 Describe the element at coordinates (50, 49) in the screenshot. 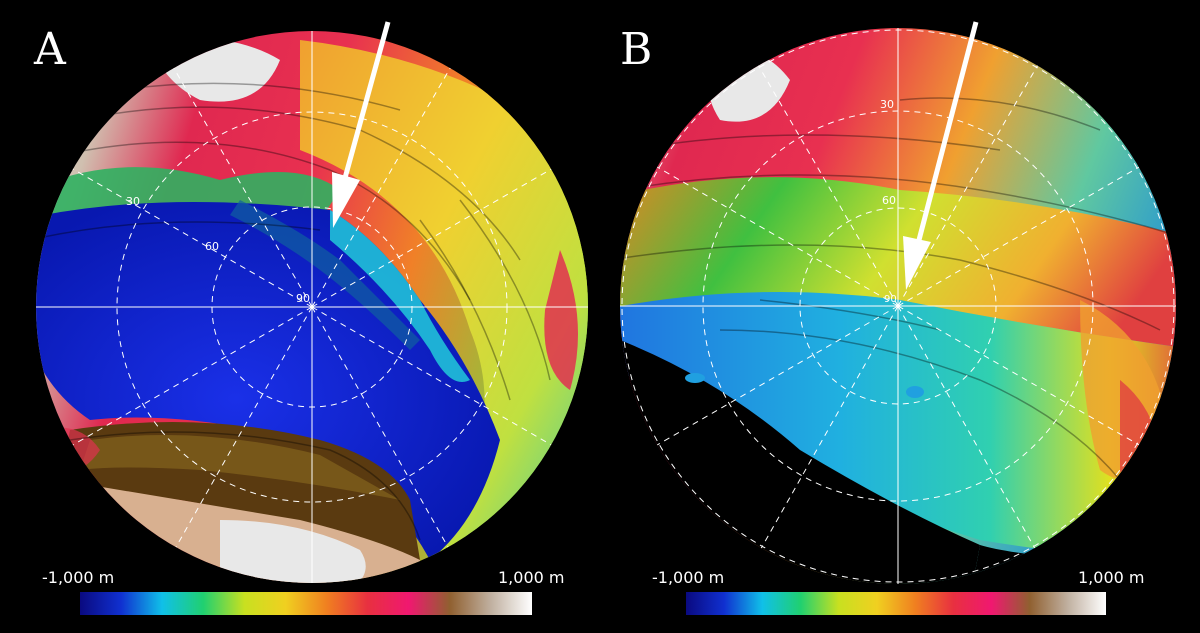

I see `panel-label-a: A` at that location.